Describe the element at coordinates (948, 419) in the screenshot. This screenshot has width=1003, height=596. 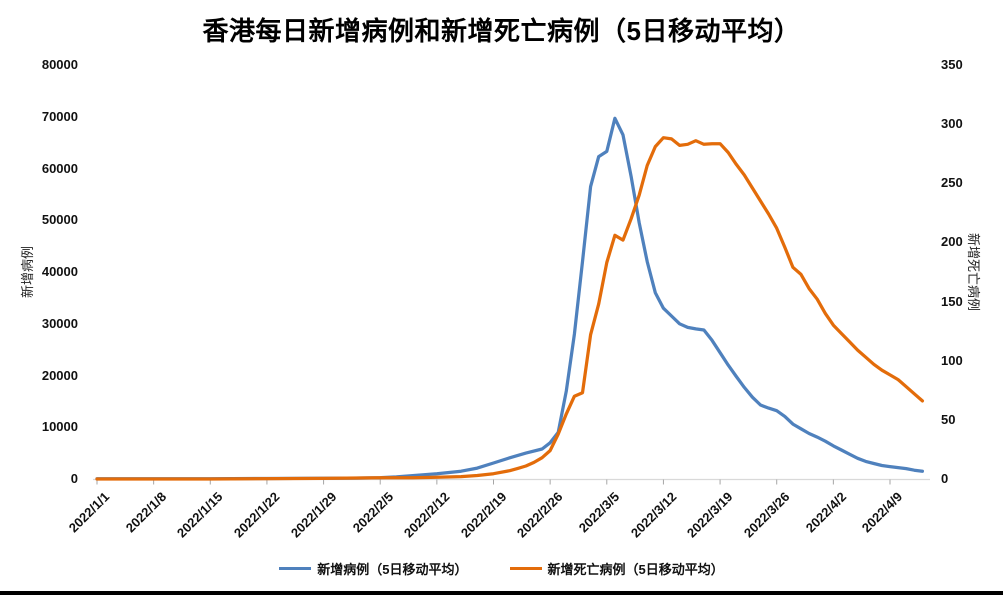
I see `y-right-tick-label: 50` at that location.